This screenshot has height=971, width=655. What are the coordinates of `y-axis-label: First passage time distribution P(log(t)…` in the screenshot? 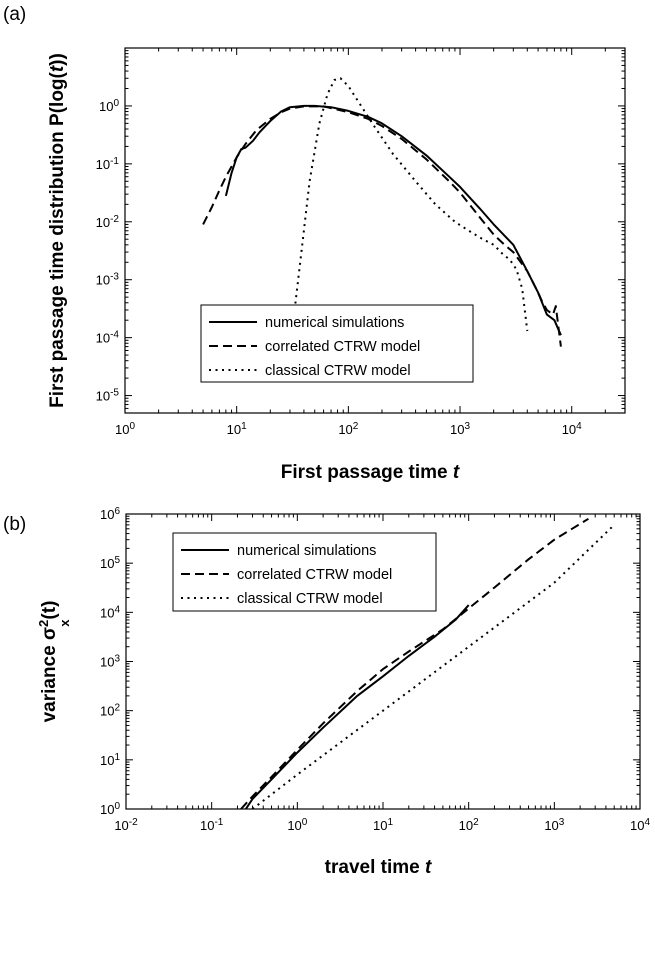 It's located at (57, 230).